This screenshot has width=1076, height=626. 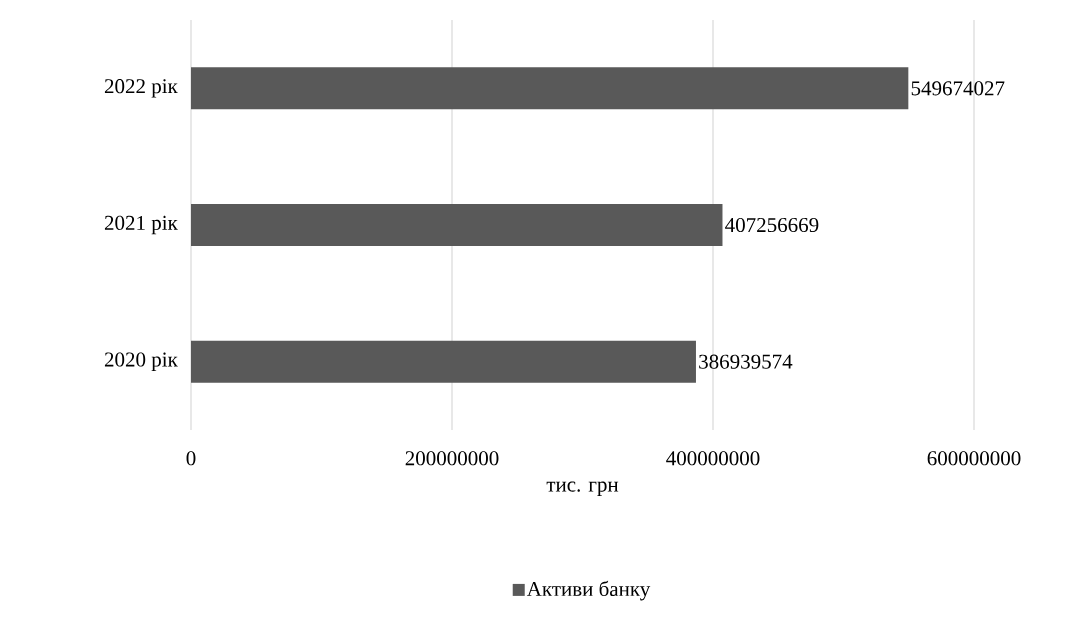 What do you see at coordinates (746, 361) in the screenshot?
I see `data-label: 386939574` at bounding box center [746, 361].